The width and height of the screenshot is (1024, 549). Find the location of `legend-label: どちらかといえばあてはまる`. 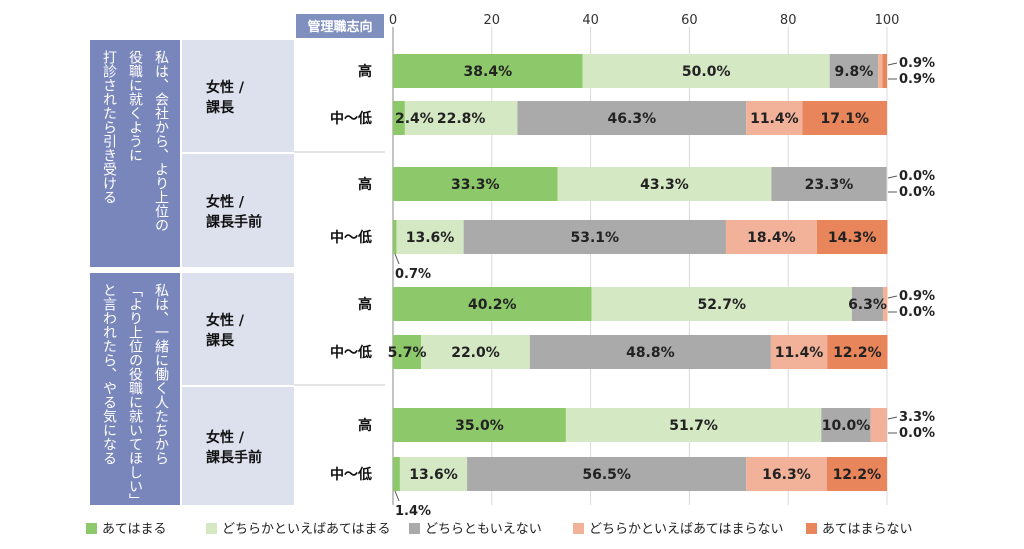

legend-label: どちらかといえばあてはまる is located at coordinates (306, 529).